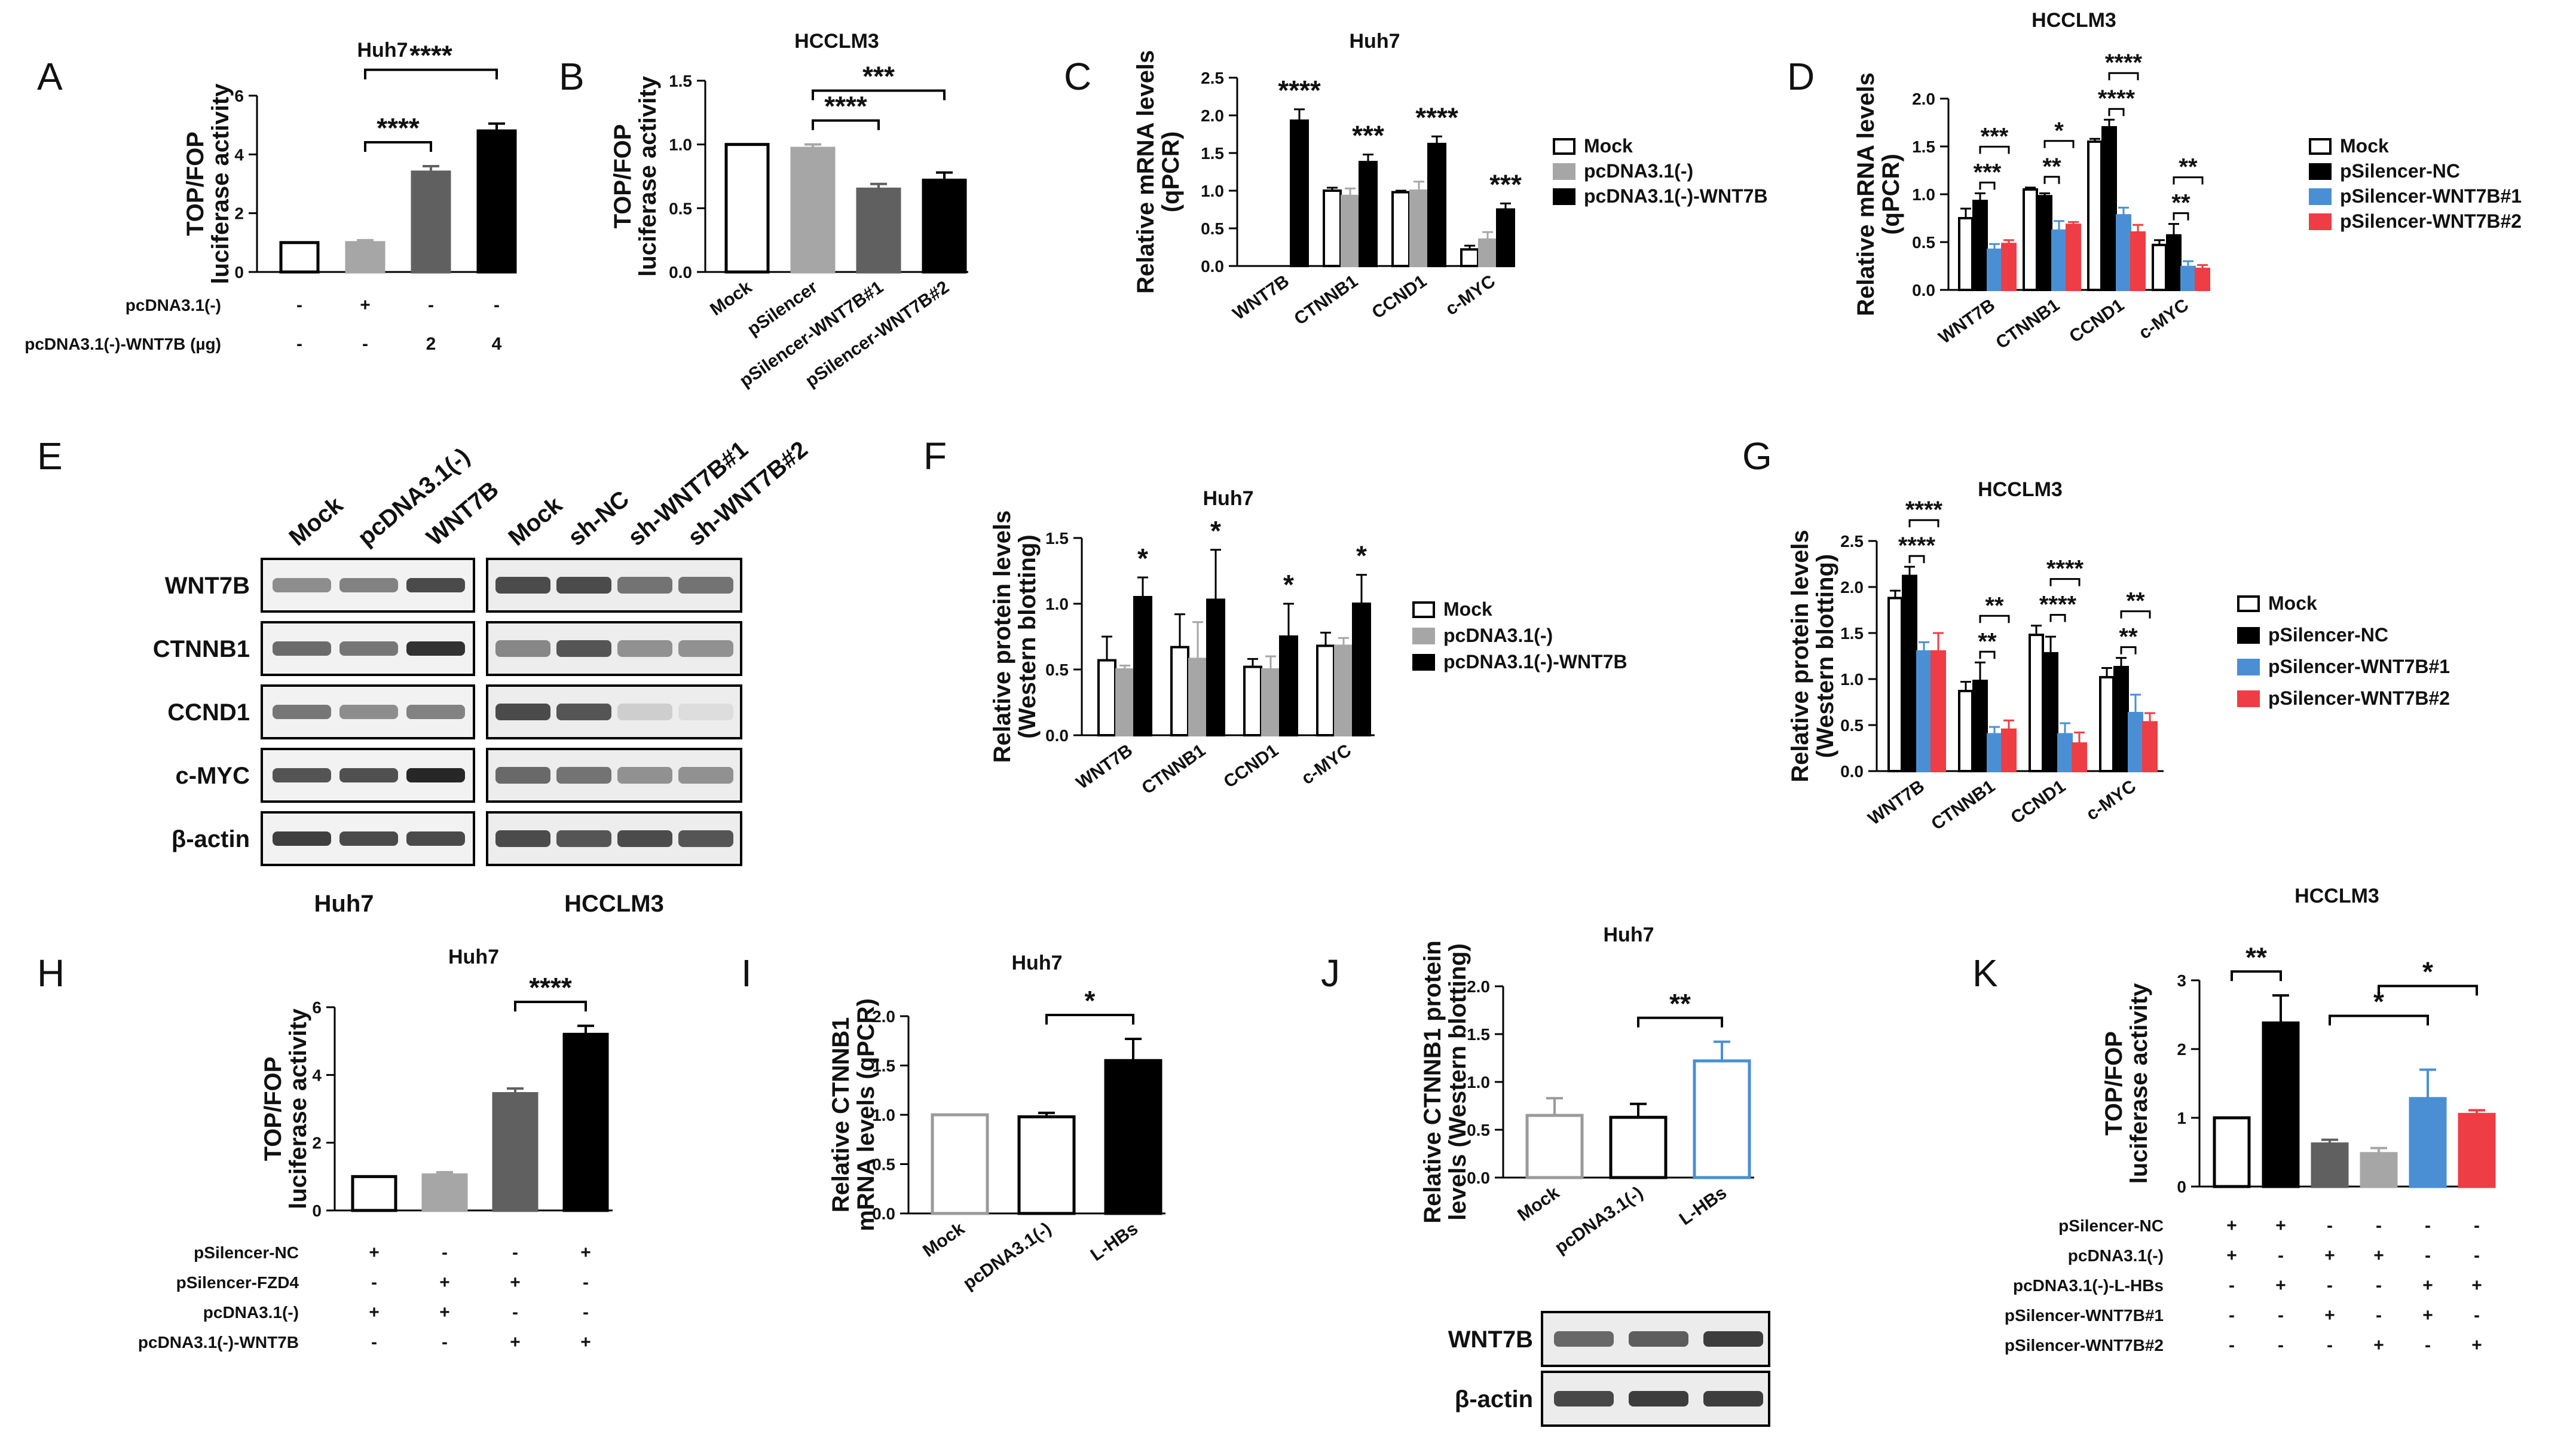 This screenshot has height=1437, width=2576. Describe the element at coordinates (207, 586) in the screenshot. I see `blot-row-label: WNT7B` at that location.